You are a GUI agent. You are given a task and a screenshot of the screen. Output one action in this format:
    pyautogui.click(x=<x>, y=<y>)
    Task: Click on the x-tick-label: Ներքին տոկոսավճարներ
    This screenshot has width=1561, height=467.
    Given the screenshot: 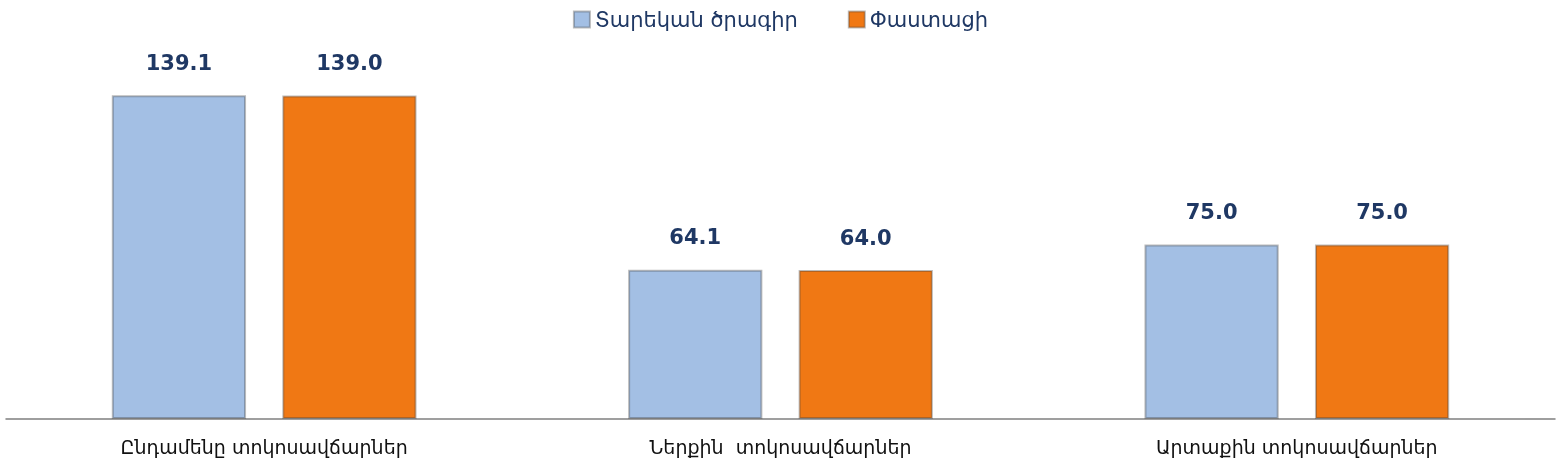 What is the action you would take?
    pyautogui.click(x=780, y=446)
    